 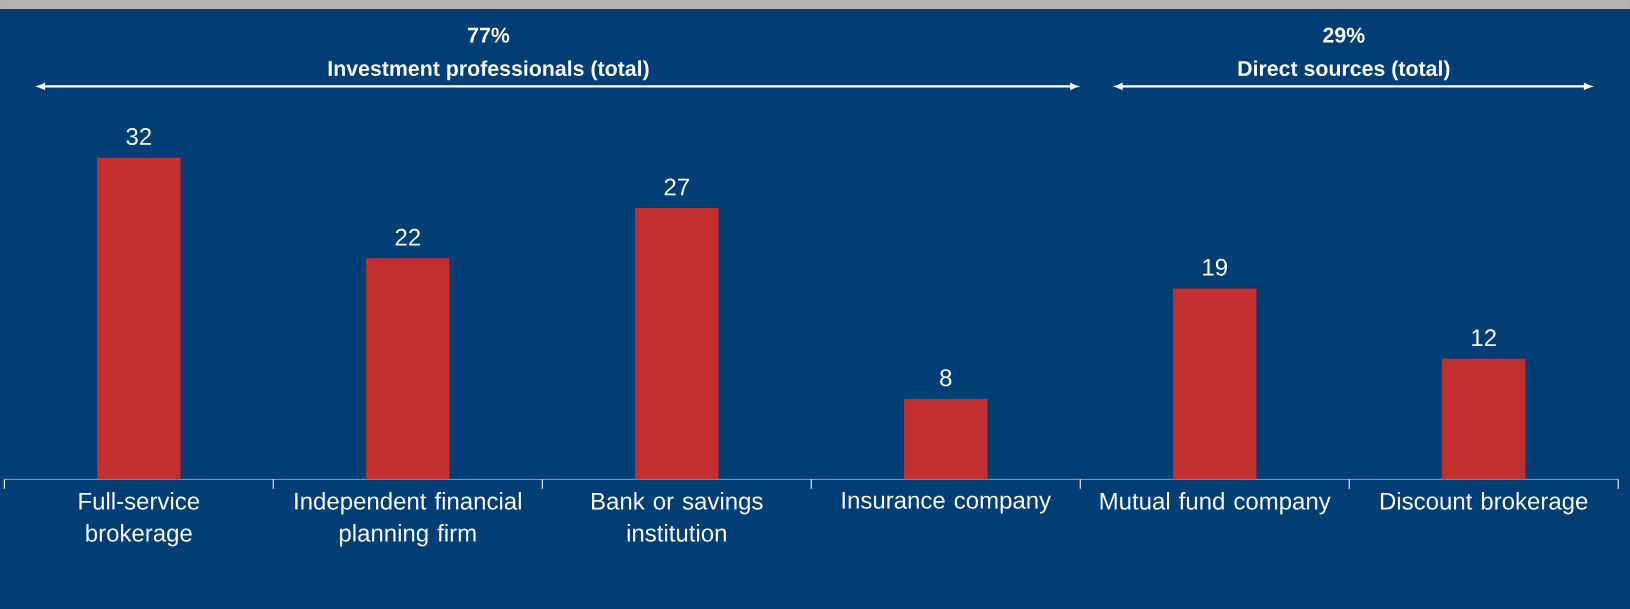 What do you see at coordinates (1344, 35) in the screenshot?
I see `text: 29%` at bounding box center [1344, 35].